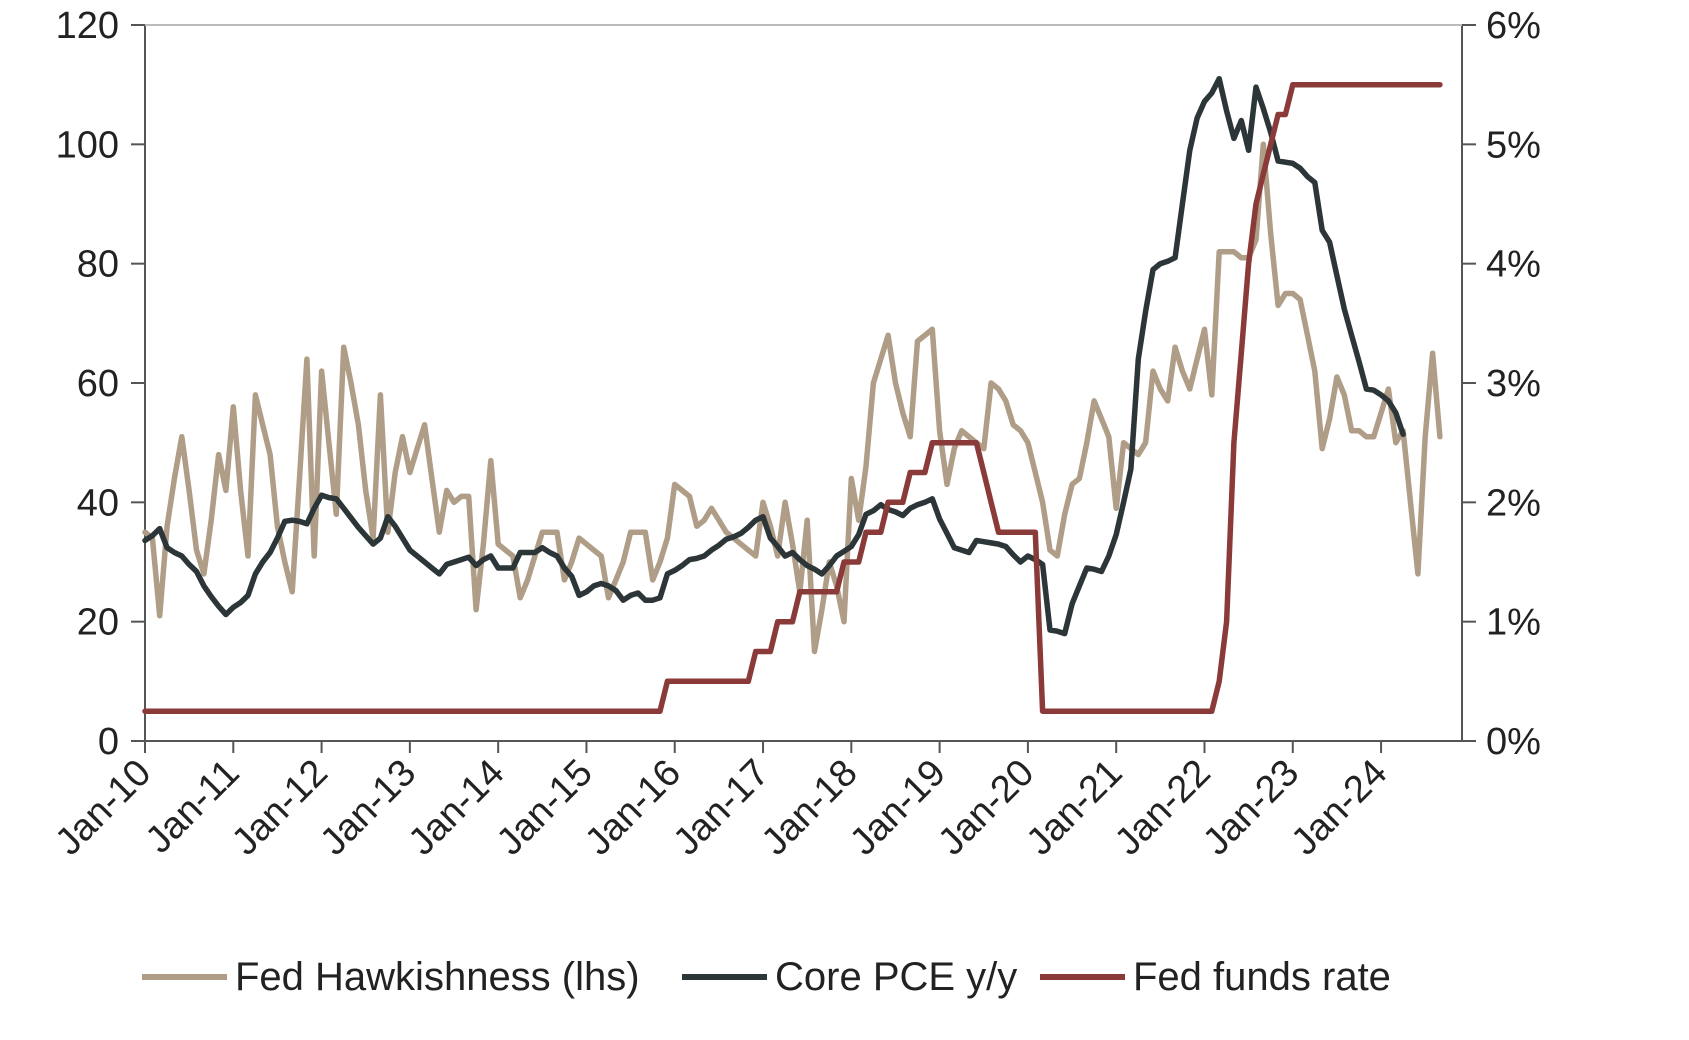  Describe the element at coordinates (633, 808) in the screenshot. I see `x-tick-label: Jan-16` at that location.